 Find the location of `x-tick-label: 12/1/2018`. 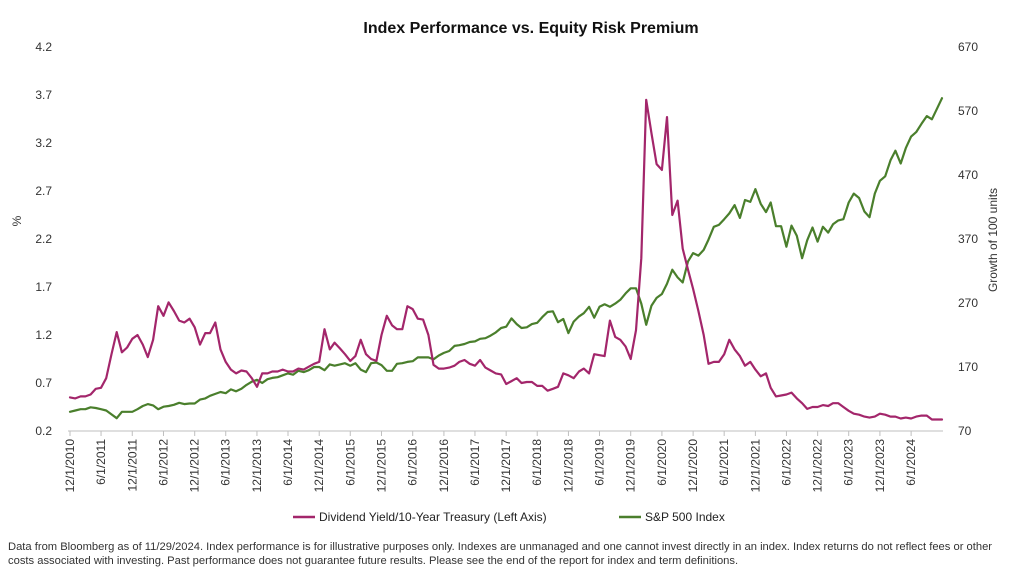

x-tick-label: 12/1/2018 is located at coordinates (568, 466).